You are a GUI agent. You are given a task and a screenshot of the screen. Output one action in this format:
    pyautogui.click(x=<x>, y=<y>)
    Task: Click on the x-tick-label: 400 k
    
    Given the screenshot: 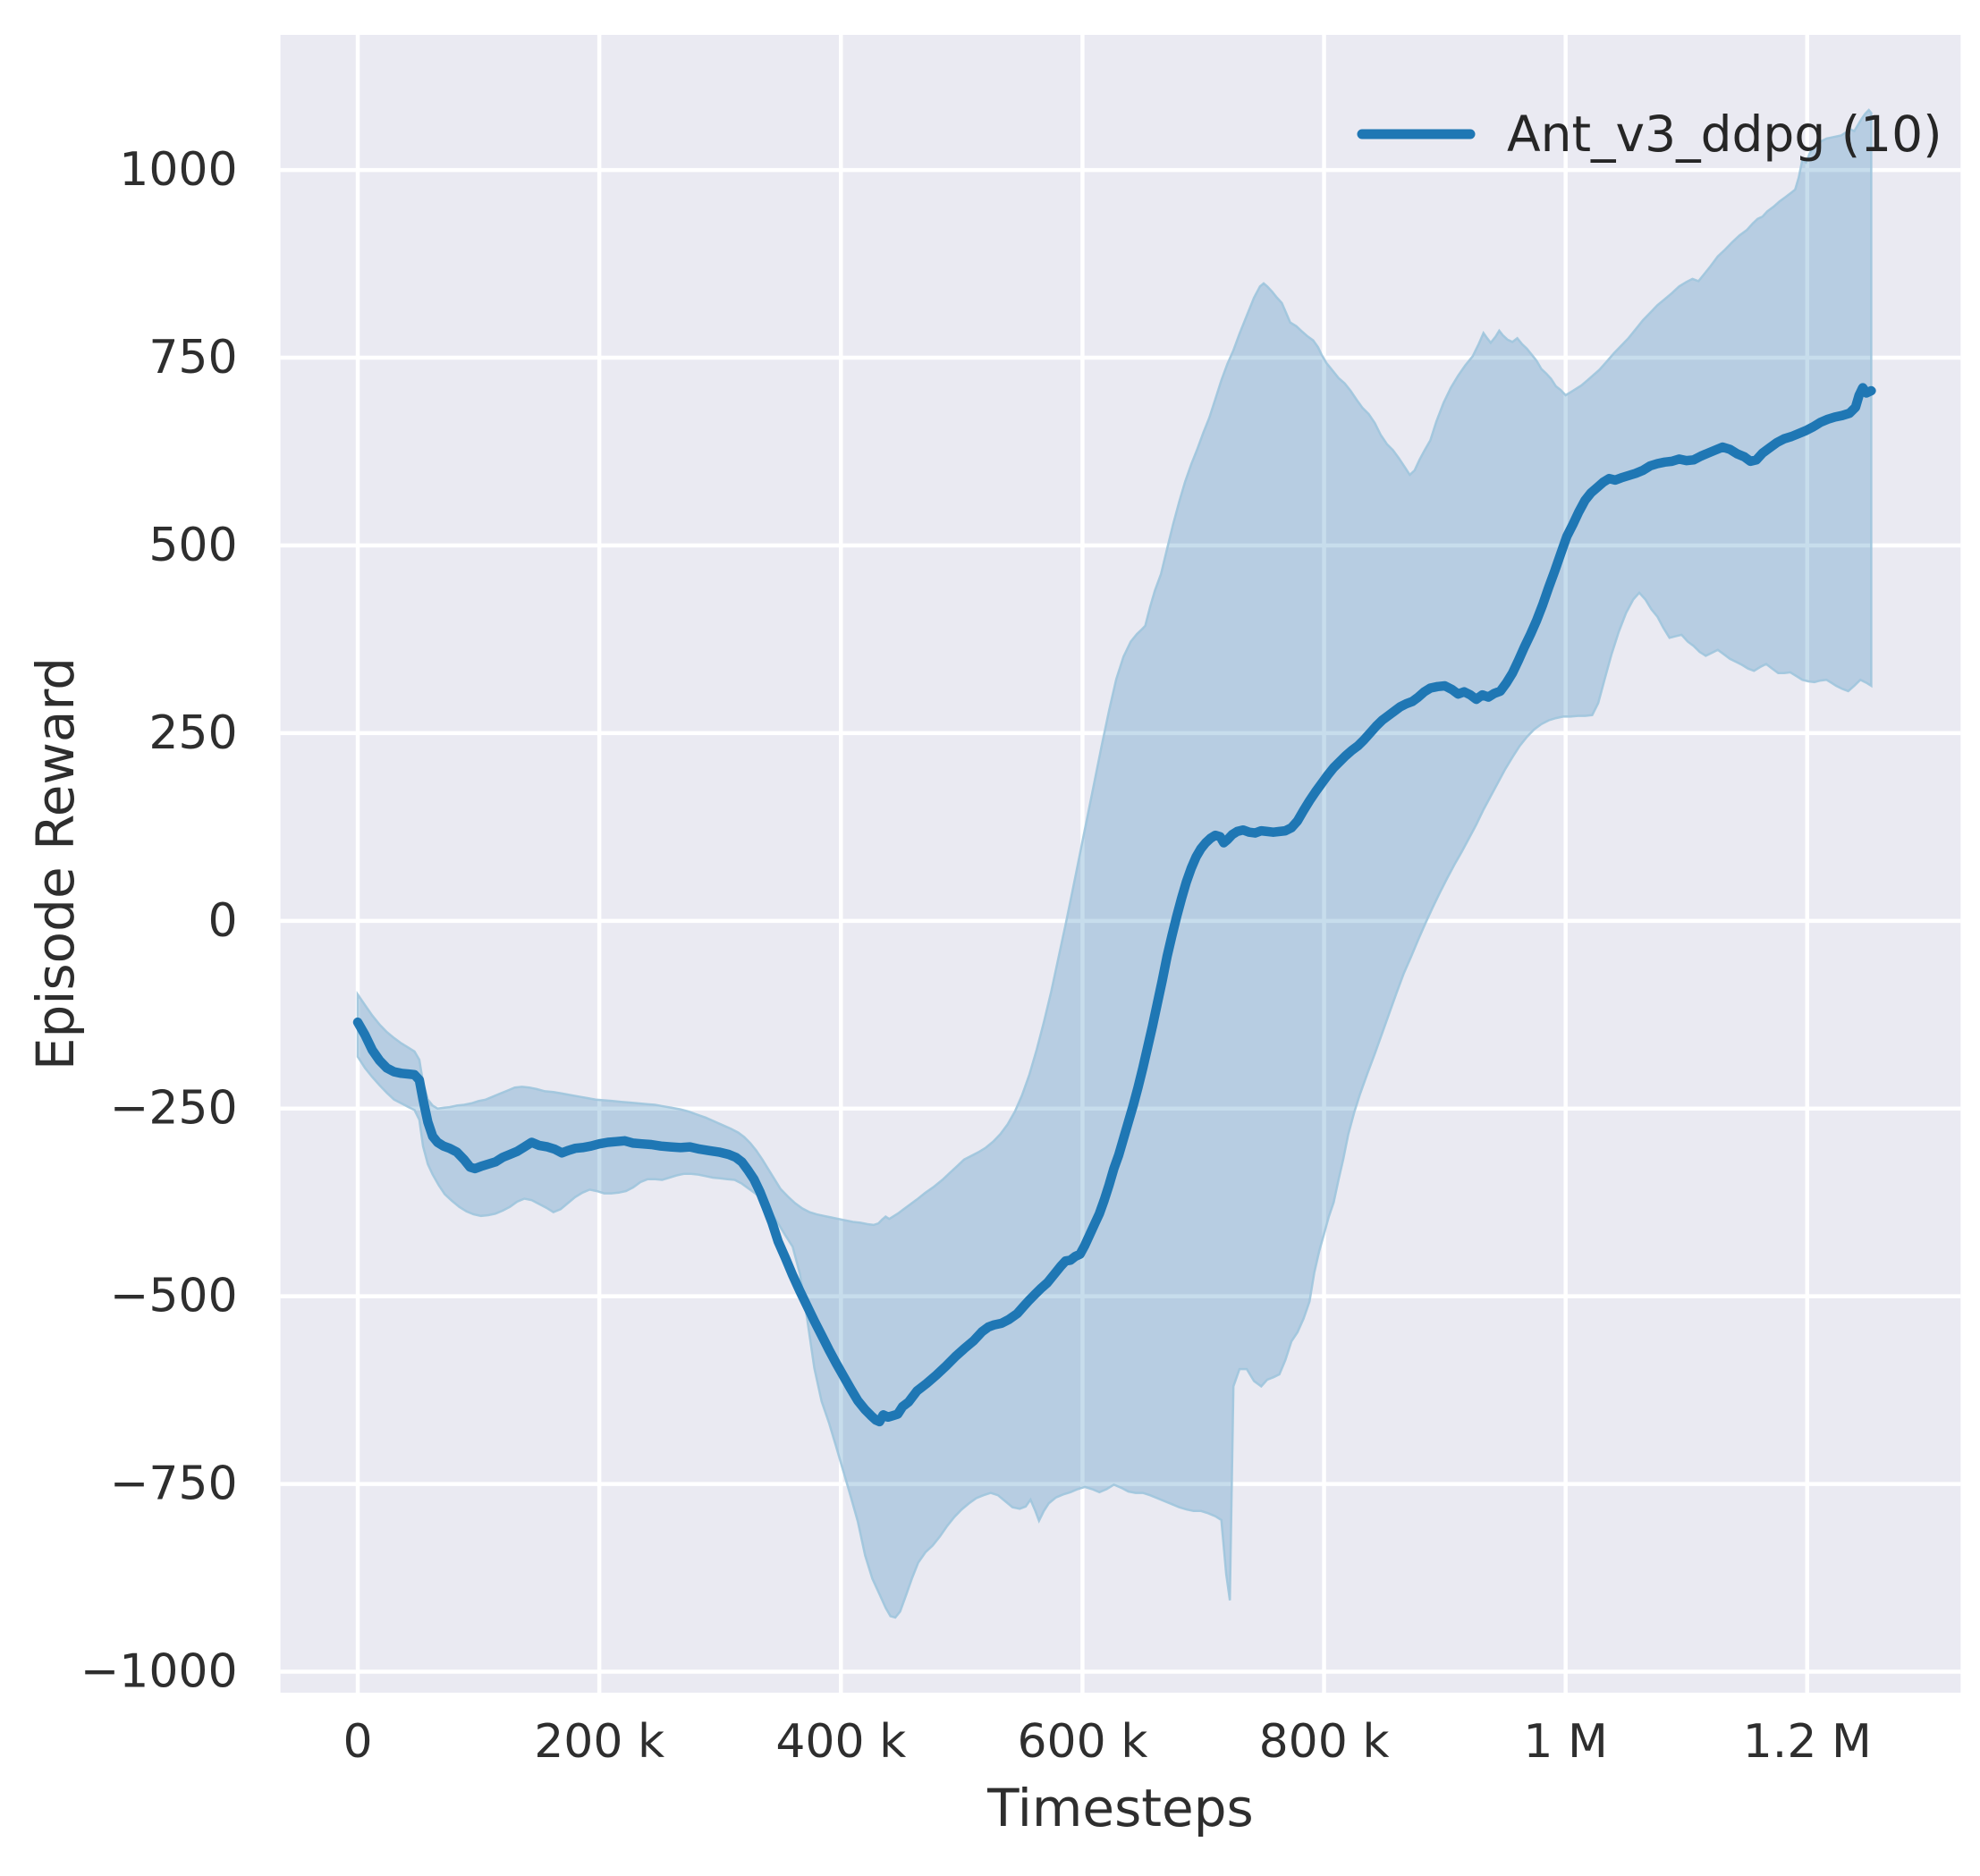 What is the action you would take?
    pyautogui.click(x=840, y=1742)
    